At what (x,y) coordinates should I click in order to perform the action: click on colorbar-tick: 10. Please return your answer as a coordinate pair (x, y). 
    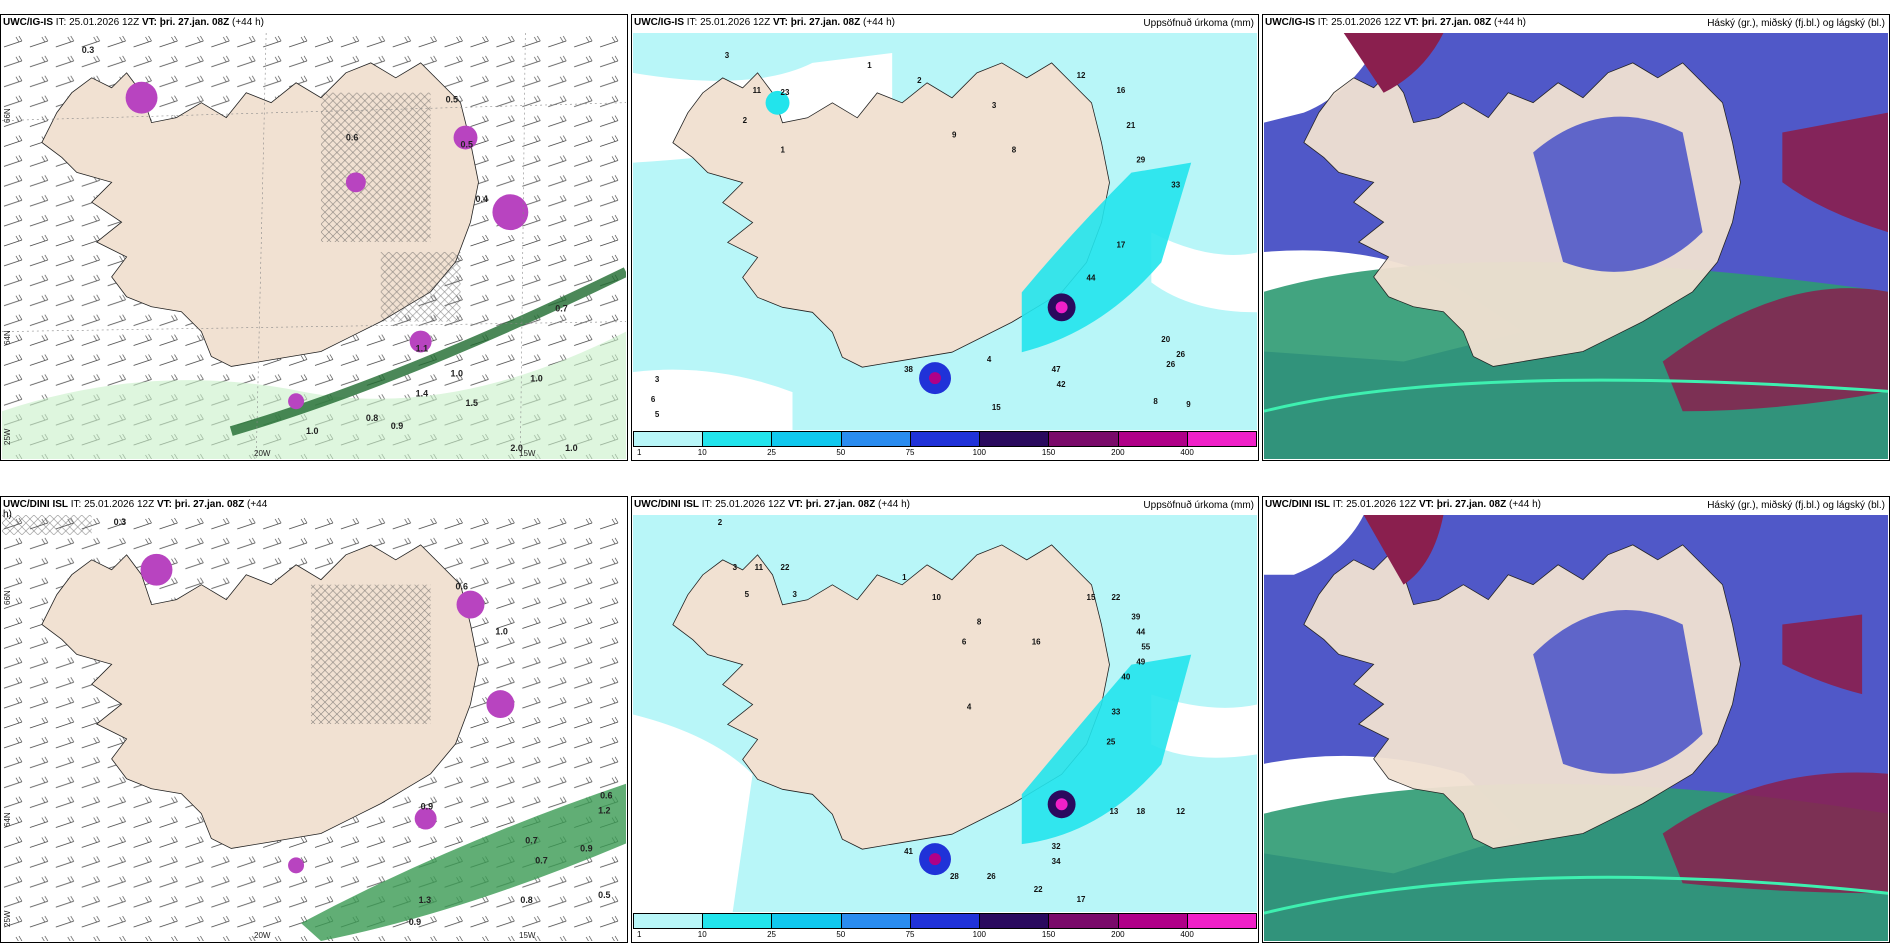
    Looking at the image, I should click on (702, 934).